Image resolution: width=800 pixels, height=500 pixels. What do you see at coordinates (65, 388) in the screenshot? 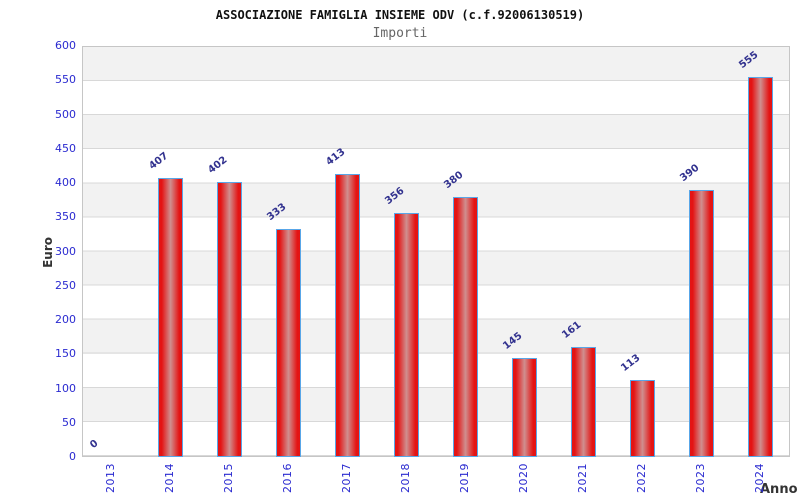
I see `y-tick-label: 100` at bounding box center [65, 388].